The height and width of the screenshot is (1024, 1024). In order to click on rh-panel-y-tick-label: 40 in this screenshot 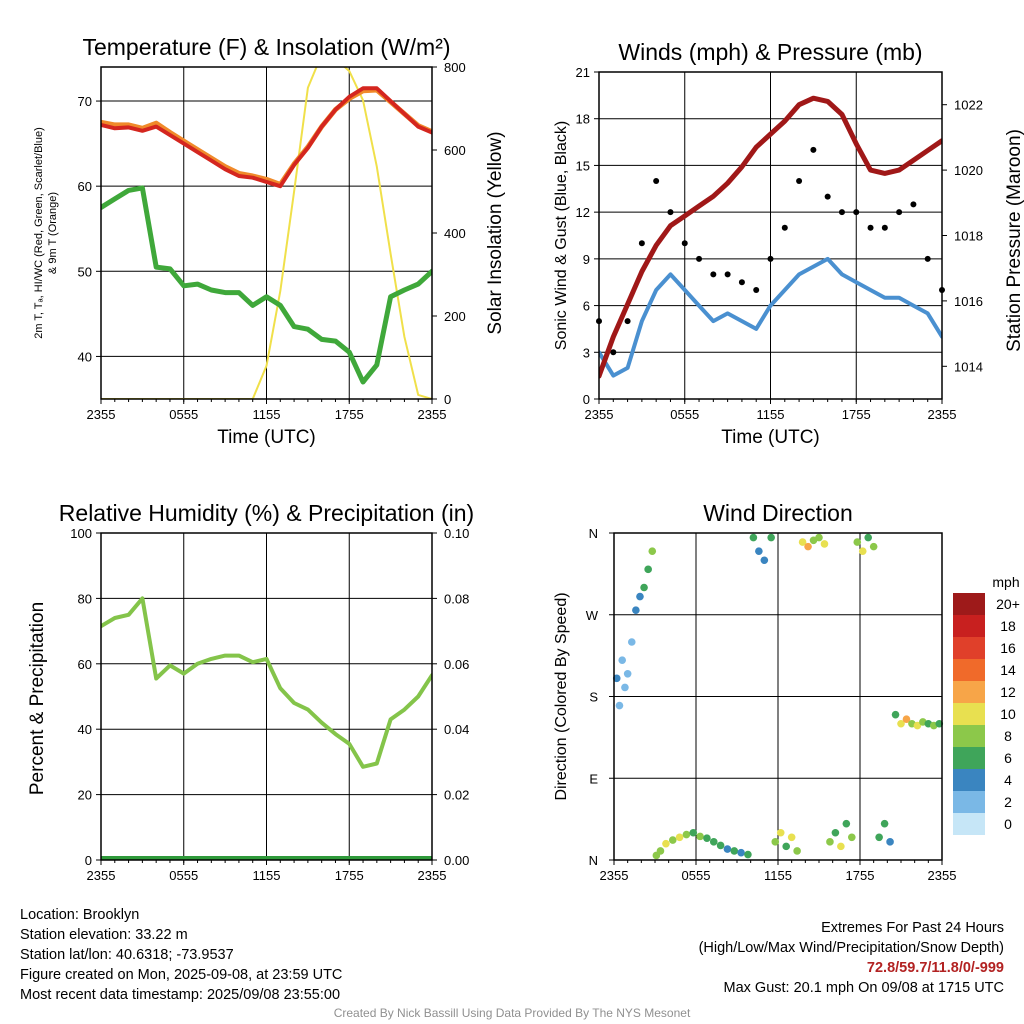, I will do `click(85, 729)`.